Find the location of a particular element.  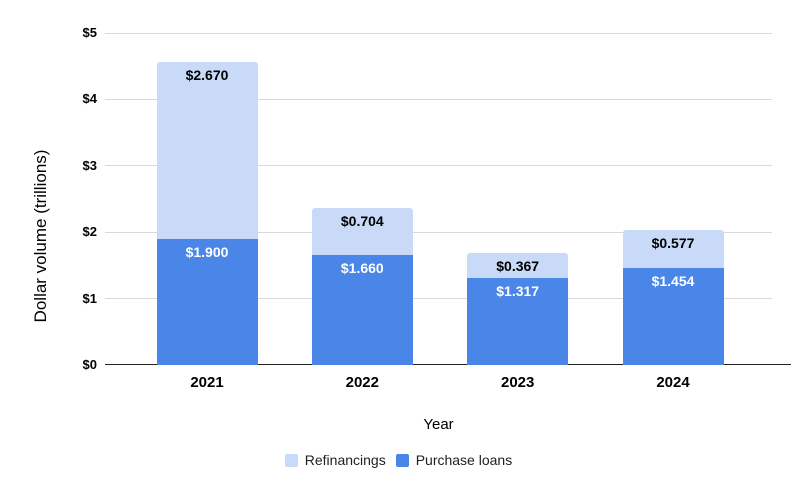

bar-segment-purchase-loans-2024: $1.454 is located at coordinates (673, 316).